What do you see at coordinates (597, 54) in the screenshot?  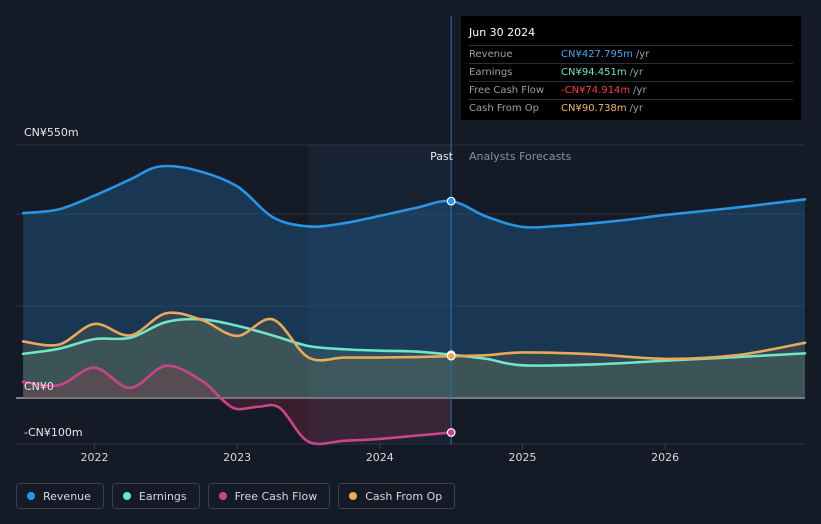 I see `tooltip-value: CN¥427.795m` at bounding box center [597, 54].